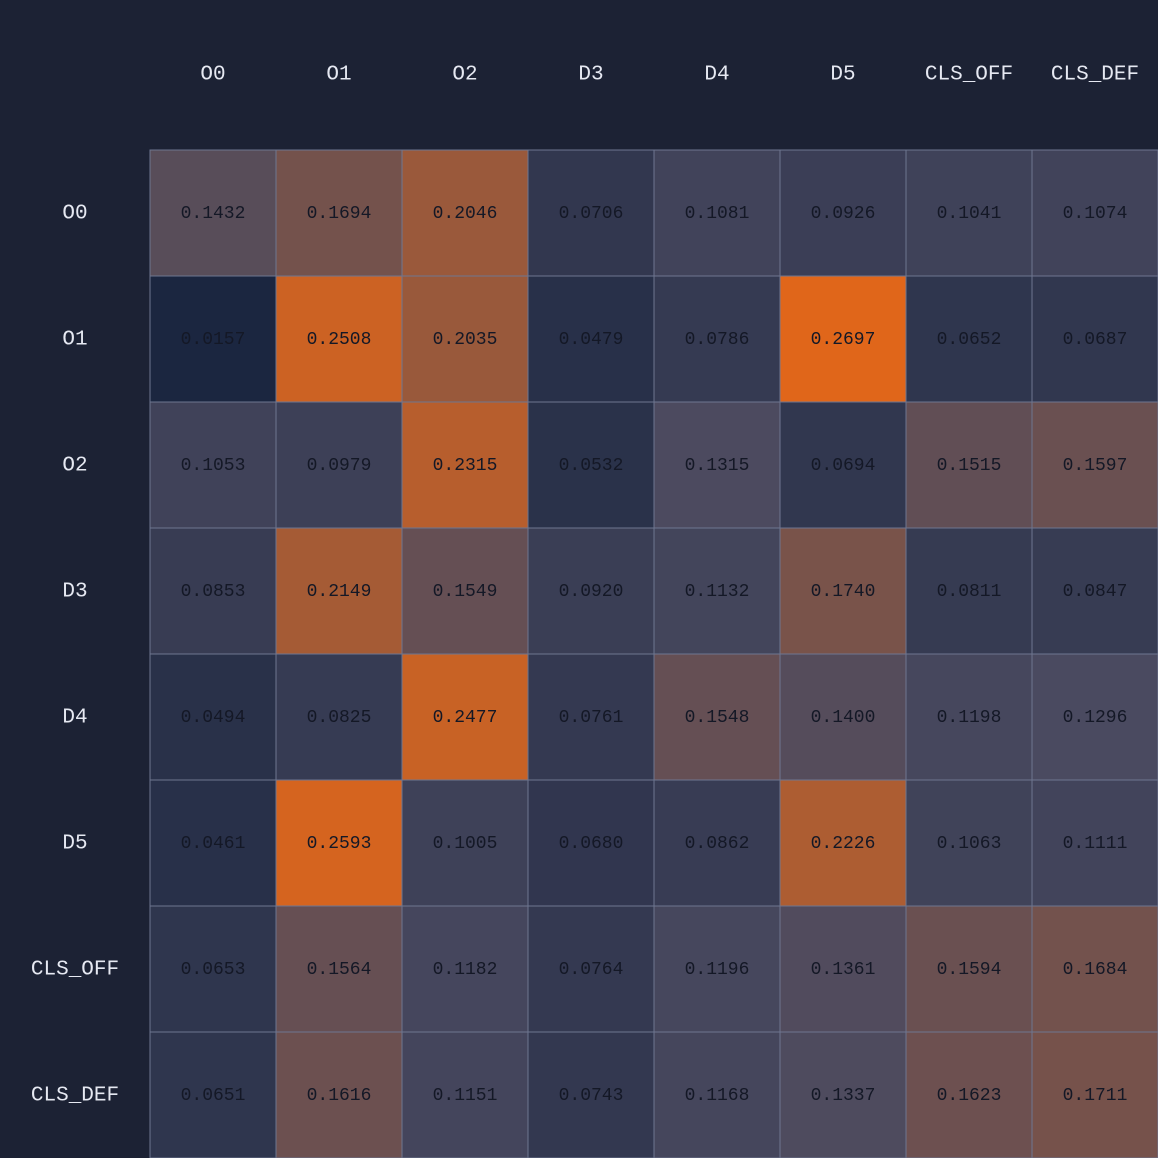 This screenshot has height=1158, width=1158. I want to click on cell-value-label: 0.1074, so click(1095, 214).